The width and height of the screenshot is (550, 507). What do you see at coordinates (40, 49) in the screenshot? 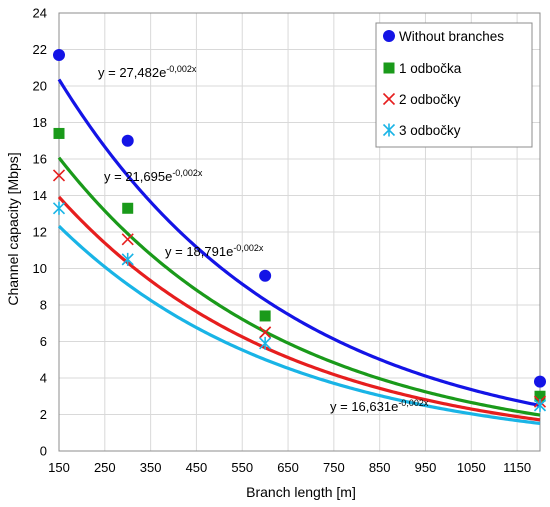
I see `y-tick-label: 22` at bounding box center [40, 49].